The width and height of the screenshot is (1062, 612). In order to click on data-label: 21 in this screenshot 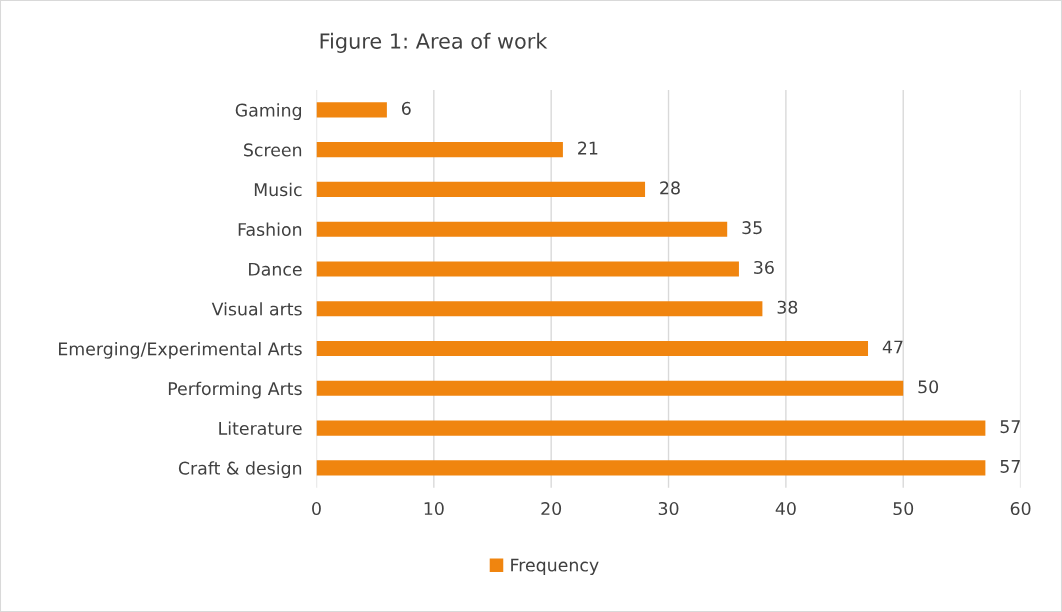, I will do `click(588, 148)`.